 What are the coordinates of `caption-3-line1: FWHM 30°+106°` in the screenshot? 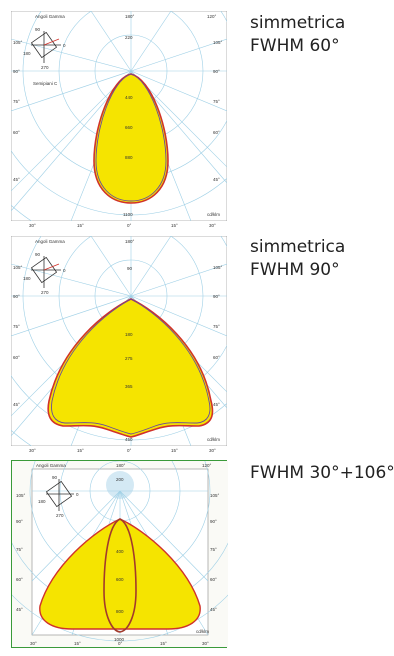 It's located at (322, 473).